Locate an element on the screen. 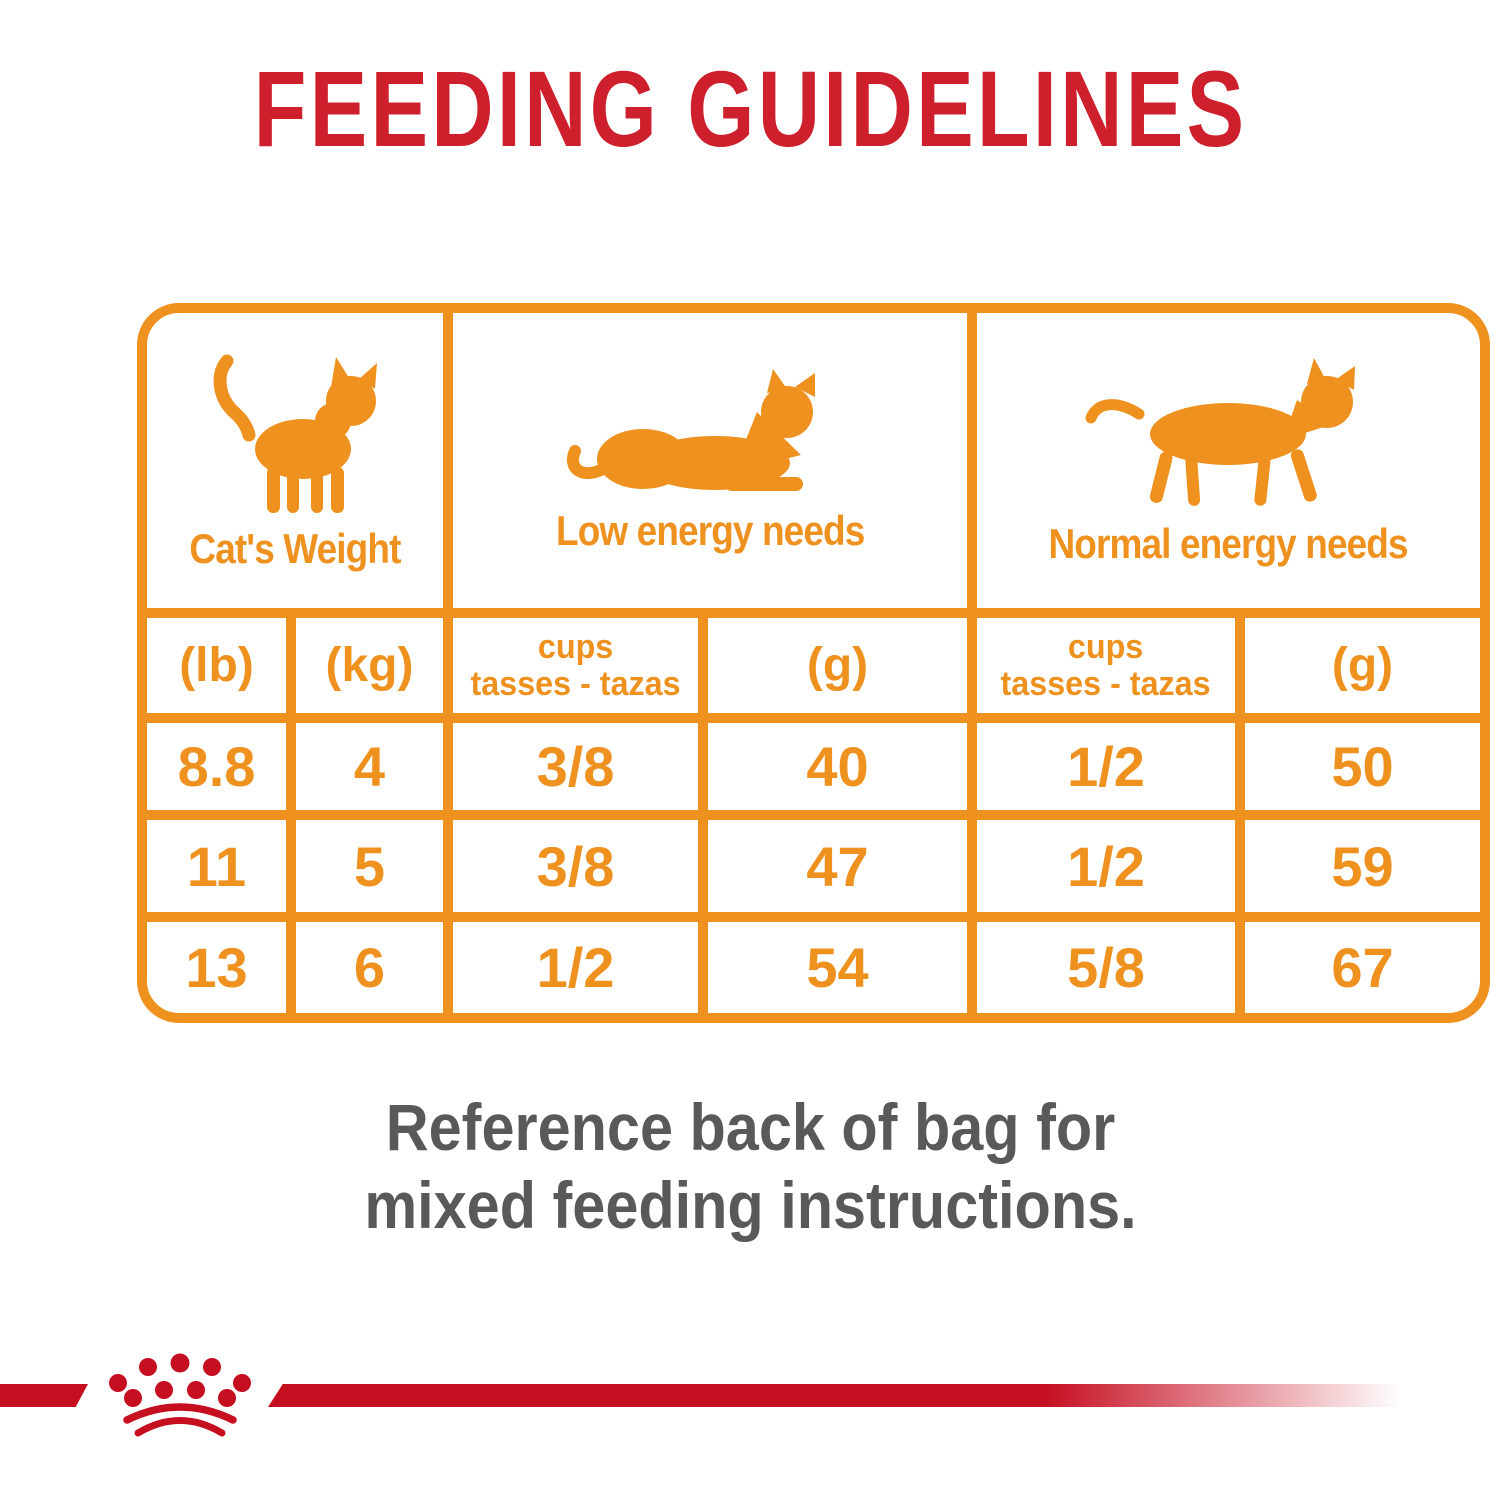 This screenshot has width=1500, height=1500. header-kg: (kg) is located at coordinates (374, 660).